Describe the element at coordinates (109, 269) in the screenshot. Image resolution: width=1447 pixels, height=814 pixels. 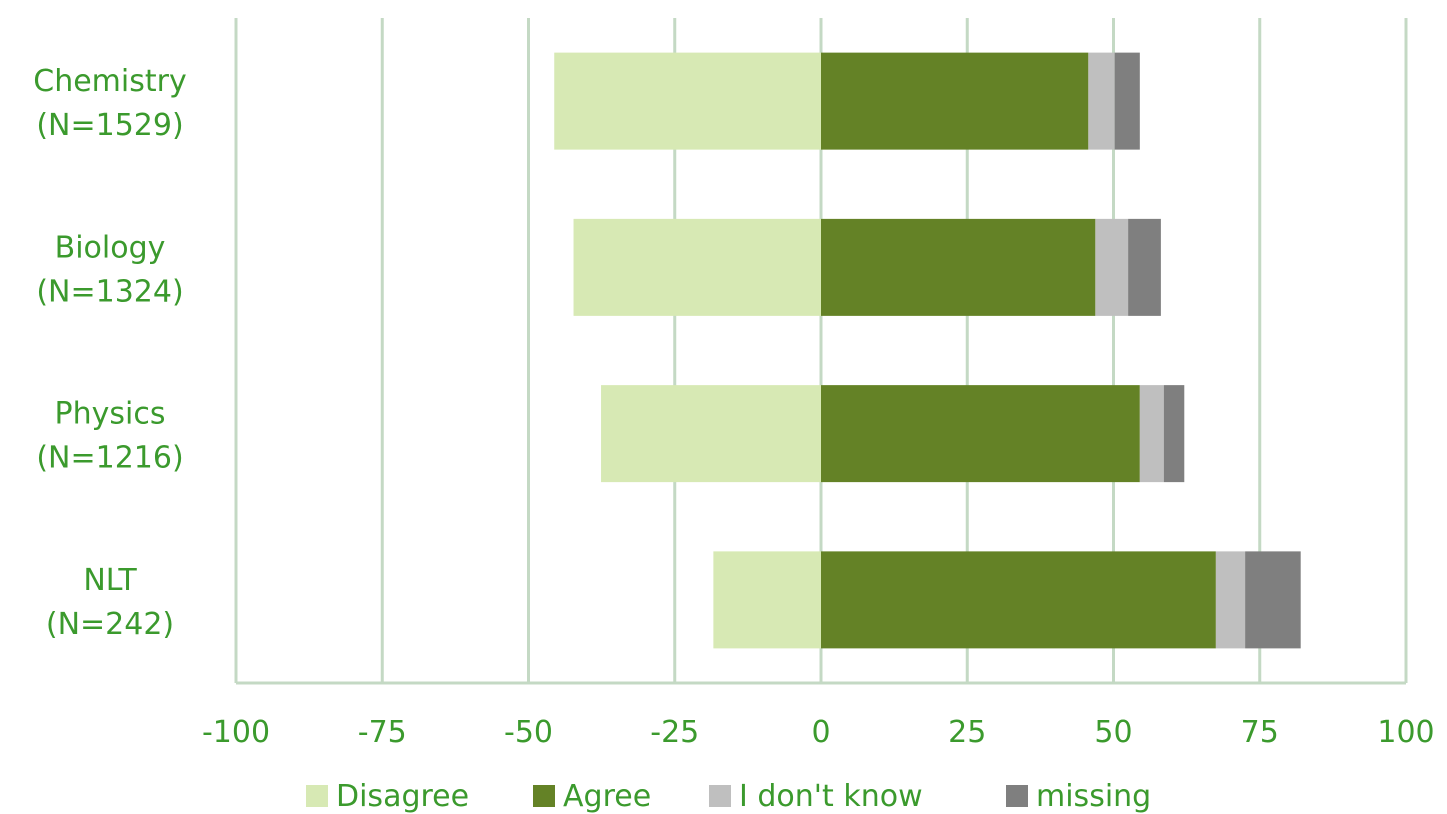
I see `category-label: Biology (N=1324)` at that location.